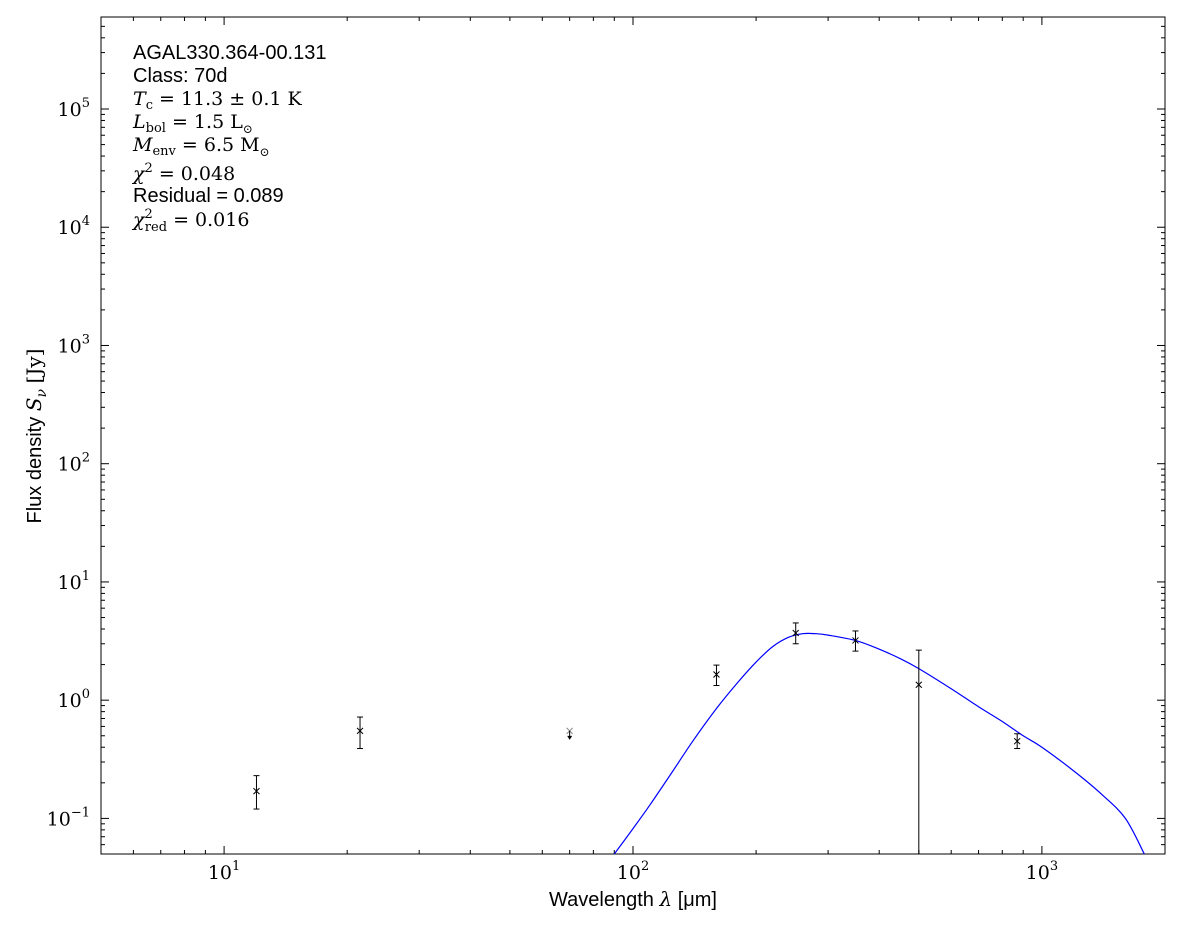  What do you see at coordinates (74, 581) in the screenshot?
I see `y-tick-label: 10¹` at bounding box center [74, 581].